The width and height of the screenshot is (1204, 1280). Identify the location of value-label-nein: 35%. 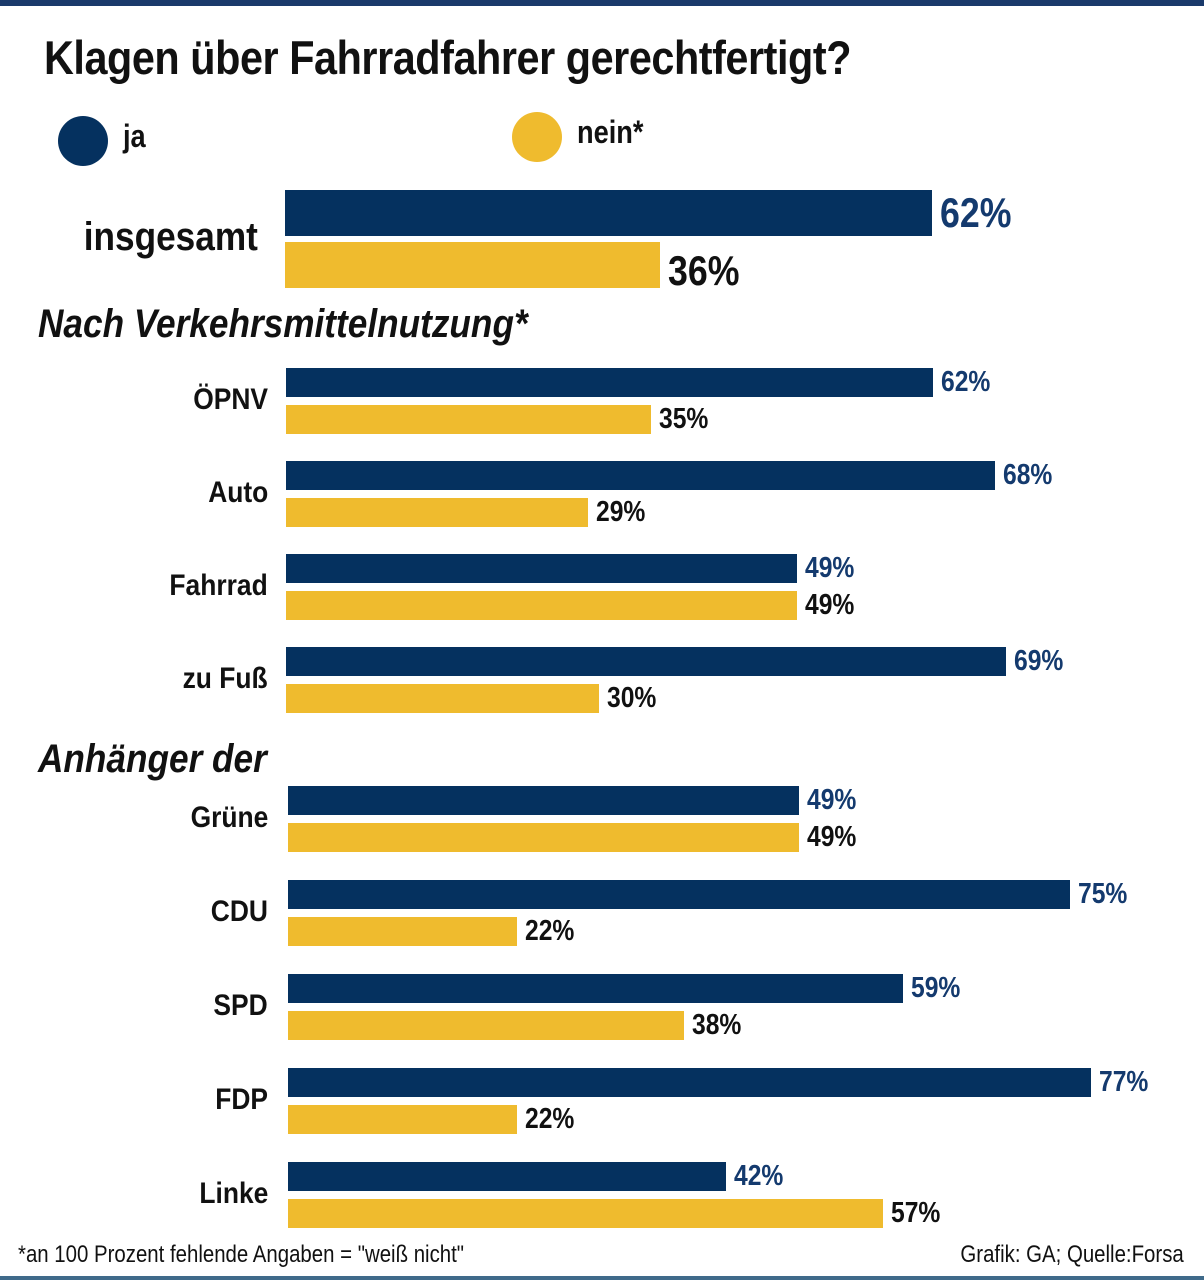
(684, 418).